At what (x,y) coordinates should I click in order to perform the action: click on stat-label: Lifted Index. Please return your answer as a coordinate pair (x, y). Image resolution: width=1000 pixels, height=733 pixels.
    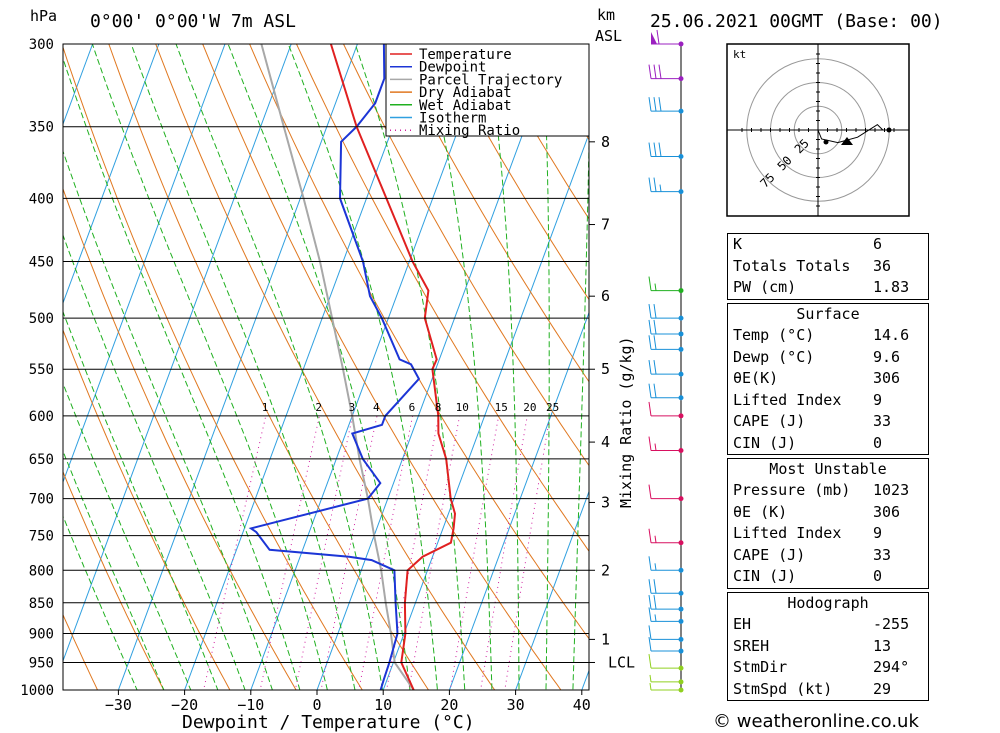
    Looking at the image, I should click on (787, 399).